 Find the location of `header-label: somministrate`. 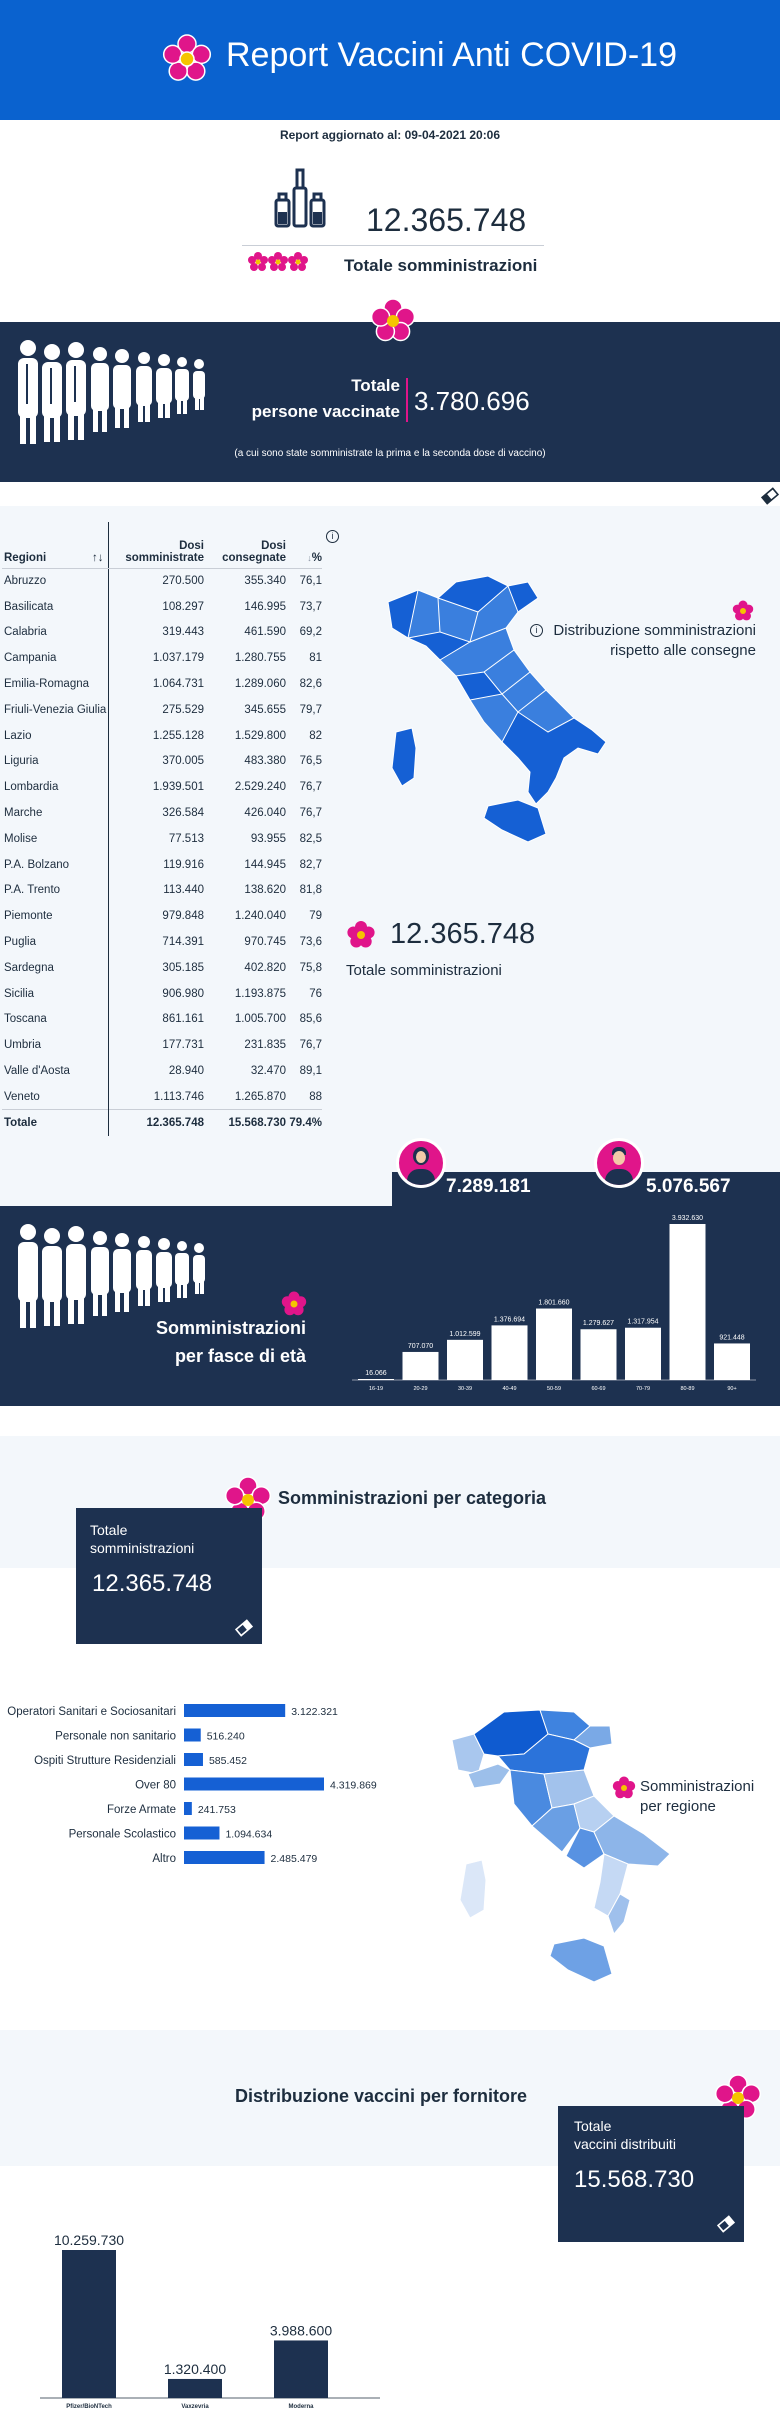

header-label: somministrate is located at coordinates (164, 557).